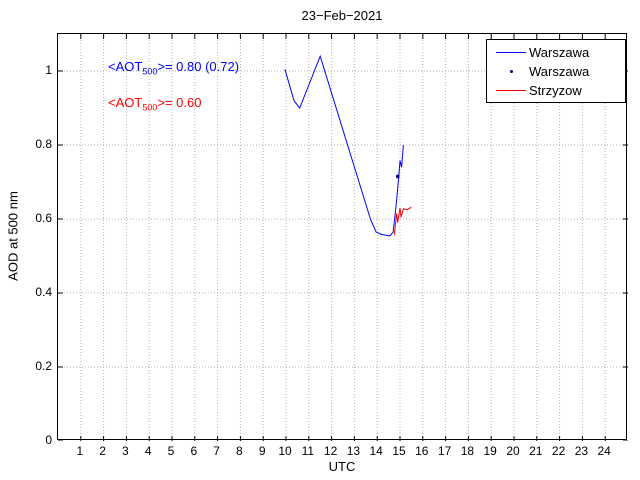 The height and width of the screenshot is (480, 640). What do you see at coordinates (13, 236) in the screenshot?
I see `y-axis-label: AOD at 500 nm` at bounding box center [13, 236].